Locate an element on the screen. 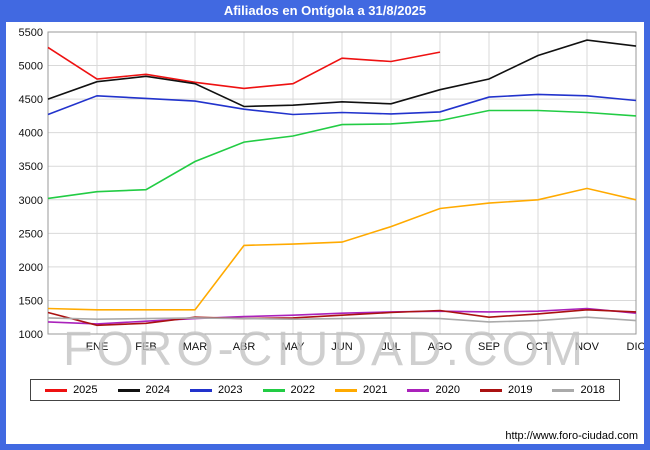 The height and width of the screenshot is (450, 650). page-title: Afiliados en Ontígola a 31/8/2025 is located at coordinates (325, 10).